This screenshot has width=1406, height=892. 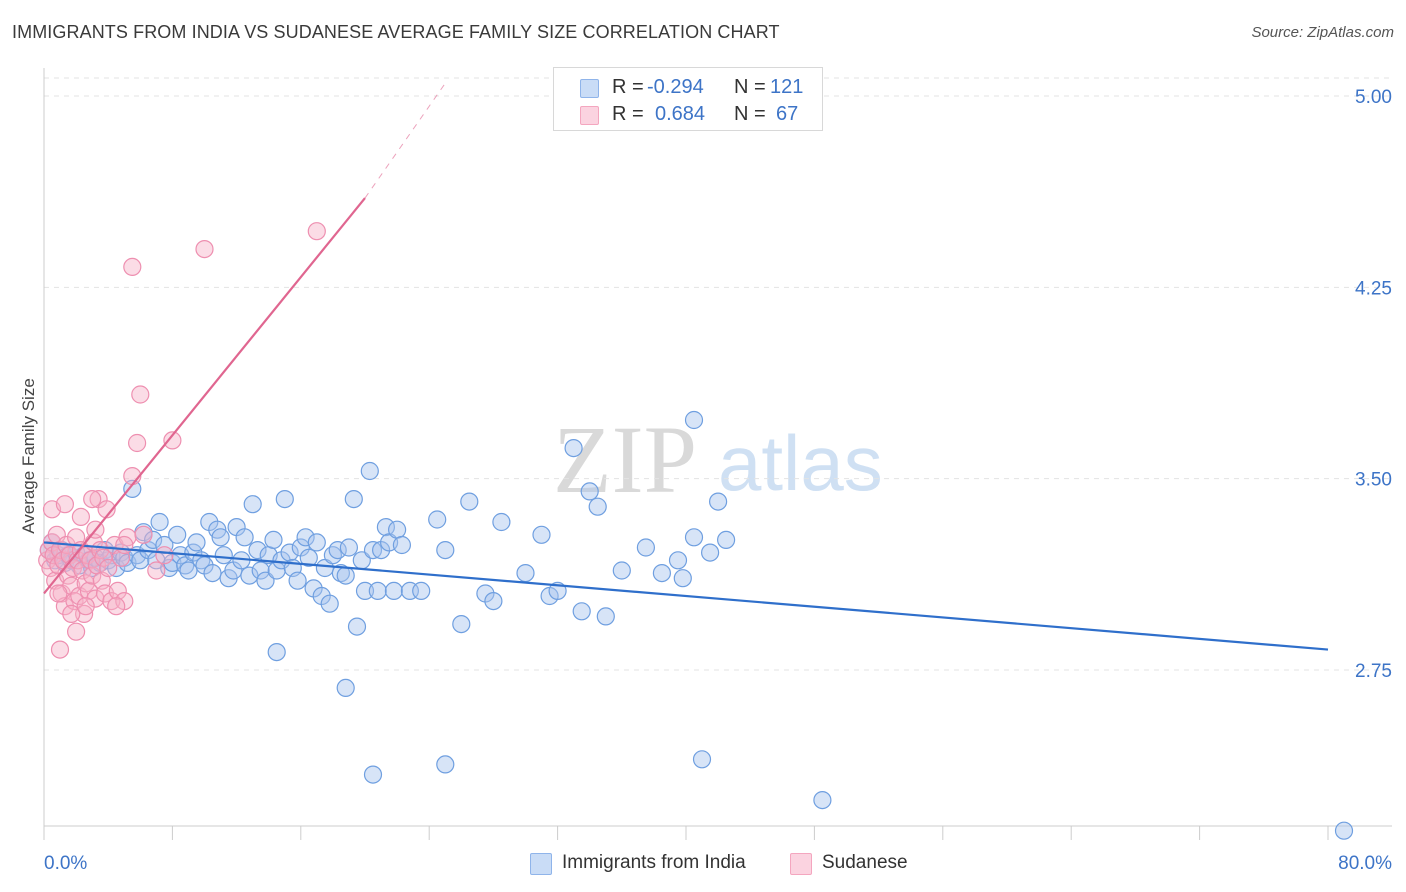 What do you see at coordinates (1373, 384) in the screenshot?
I see `y-tick-labels: 2.75 3.50 4.25 5.00` at bounding box center [1373, 384].